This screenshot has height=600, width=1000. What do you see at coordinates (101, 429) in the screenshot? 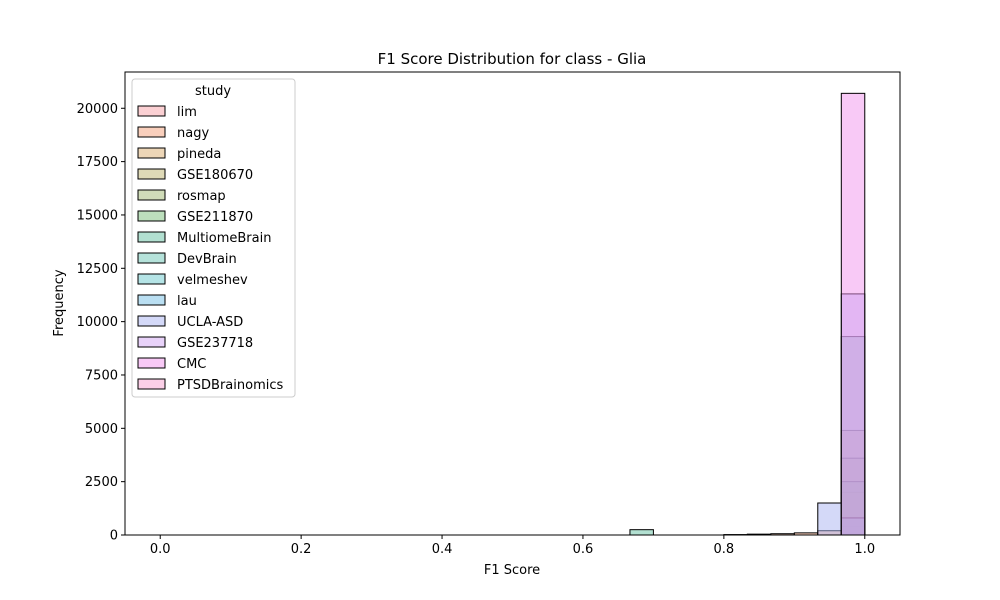
I see `y-tick-label: 5000` at bounding box center [101, 429].